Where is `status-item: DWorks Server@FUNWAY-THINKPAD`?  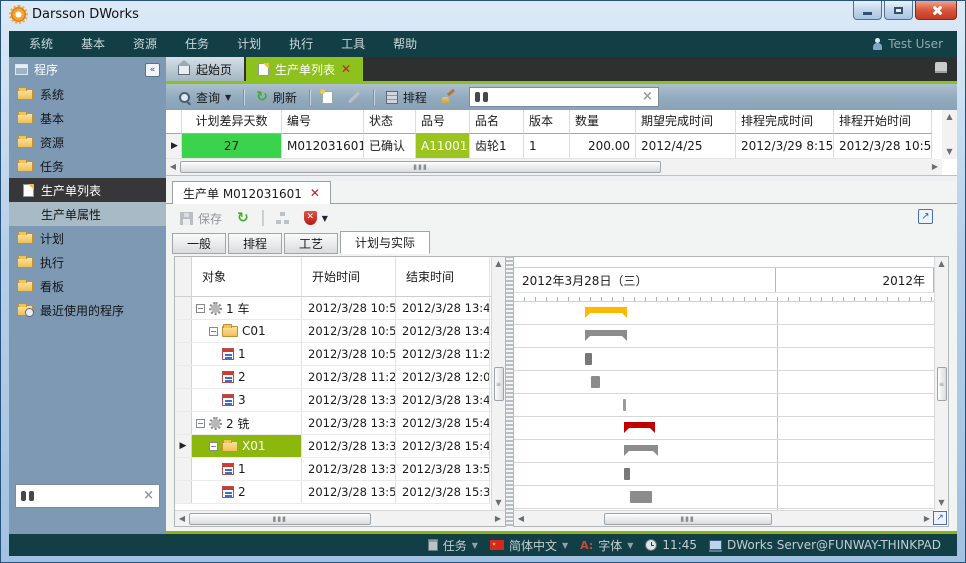
status-item: DWorks Server@FUNWAY-THINKPAD is located at coordinates (825, 545).